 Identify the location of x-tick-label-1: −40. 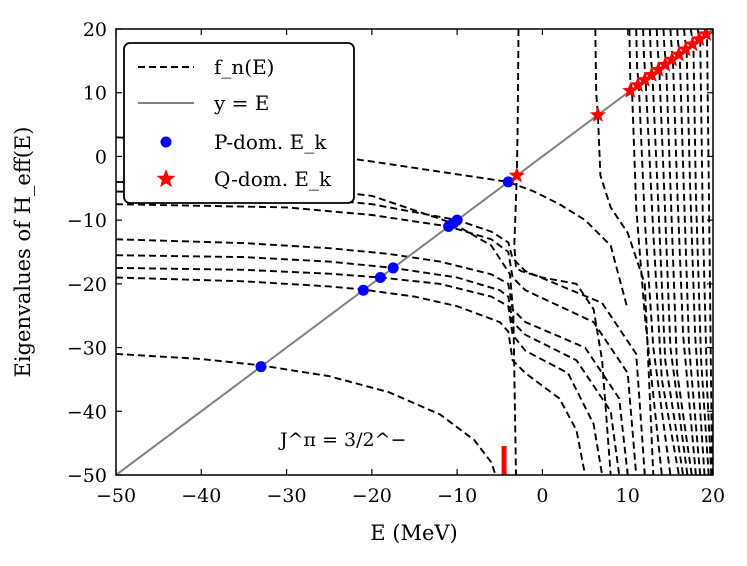
(201, 496).